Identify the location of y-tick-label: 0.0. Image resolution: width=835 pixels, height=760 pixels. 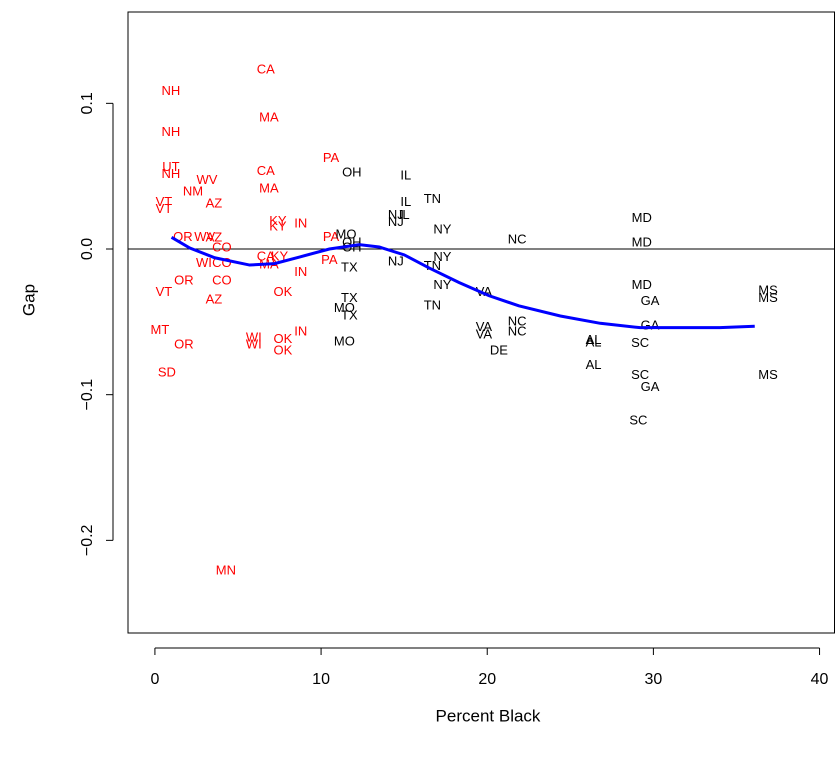
(87, 249).